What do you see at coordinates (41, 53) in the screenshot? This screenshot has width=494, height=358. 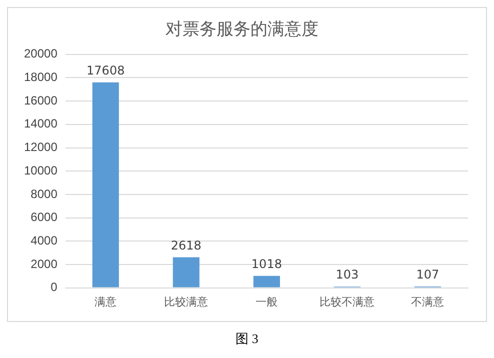 I see `y-tick-label: 20000` at bounding box center [41, 53].